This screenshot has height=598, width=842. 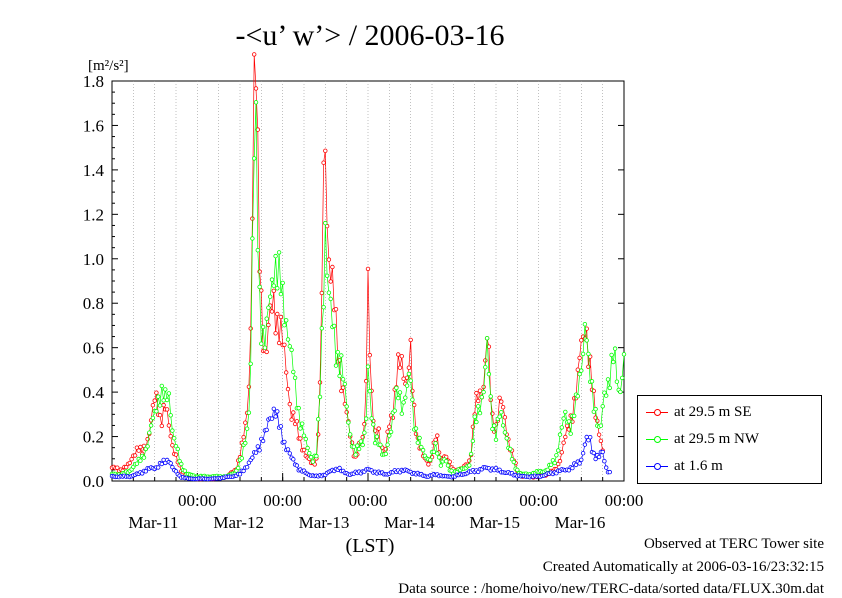 I want to click on legend: at 29.5 m SE at 29.5 m NW at 1.6 m, so click(x=729, y=439).